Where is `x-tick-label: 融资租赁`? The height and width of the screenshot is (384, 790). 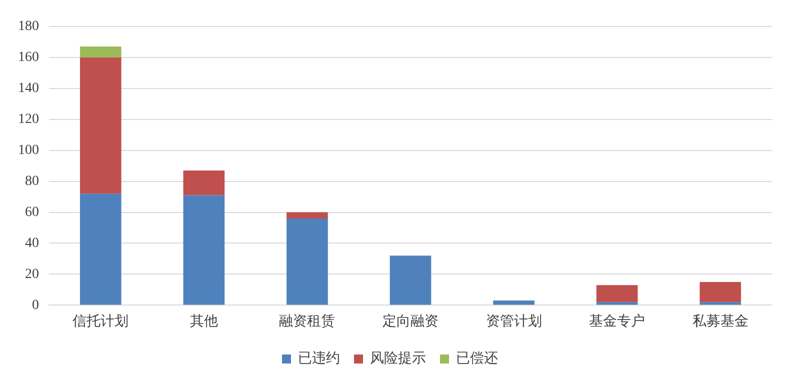 x-tick-label: 融资租赁 is located at coordinates (307, 321).